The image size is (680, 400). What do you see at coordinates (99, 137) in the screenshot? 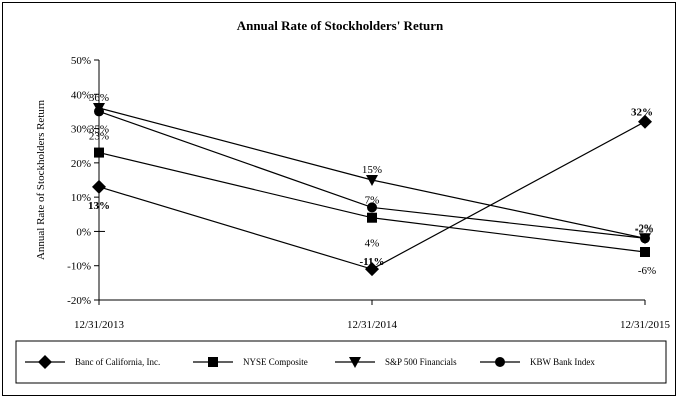
I see `data-label: 23%` at bounding box center [99, 137].